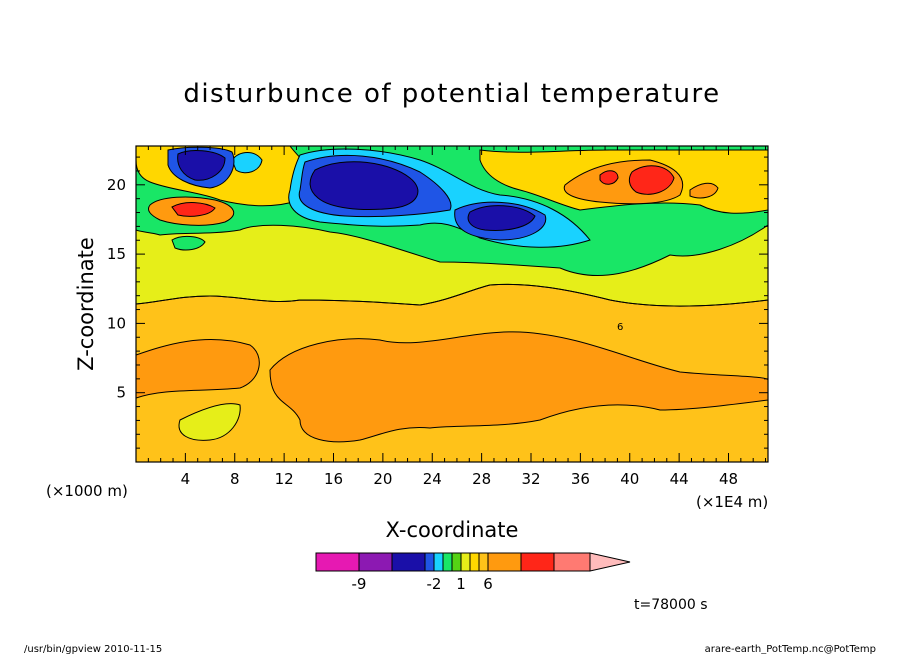 This screenshot has height=654, width=904. I want to click on y-tick-label: 15, so click(116, 254).